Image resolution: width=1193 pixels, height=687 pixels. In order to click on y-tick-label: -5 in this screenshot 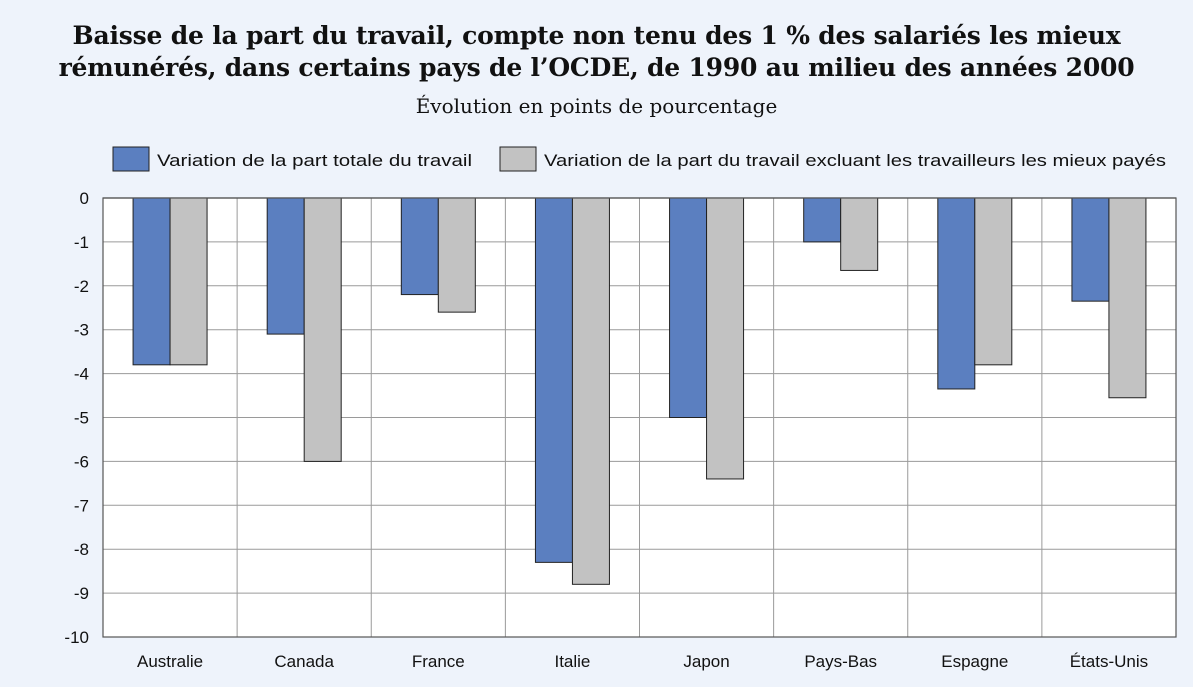, I will do `click(81, 418)`.